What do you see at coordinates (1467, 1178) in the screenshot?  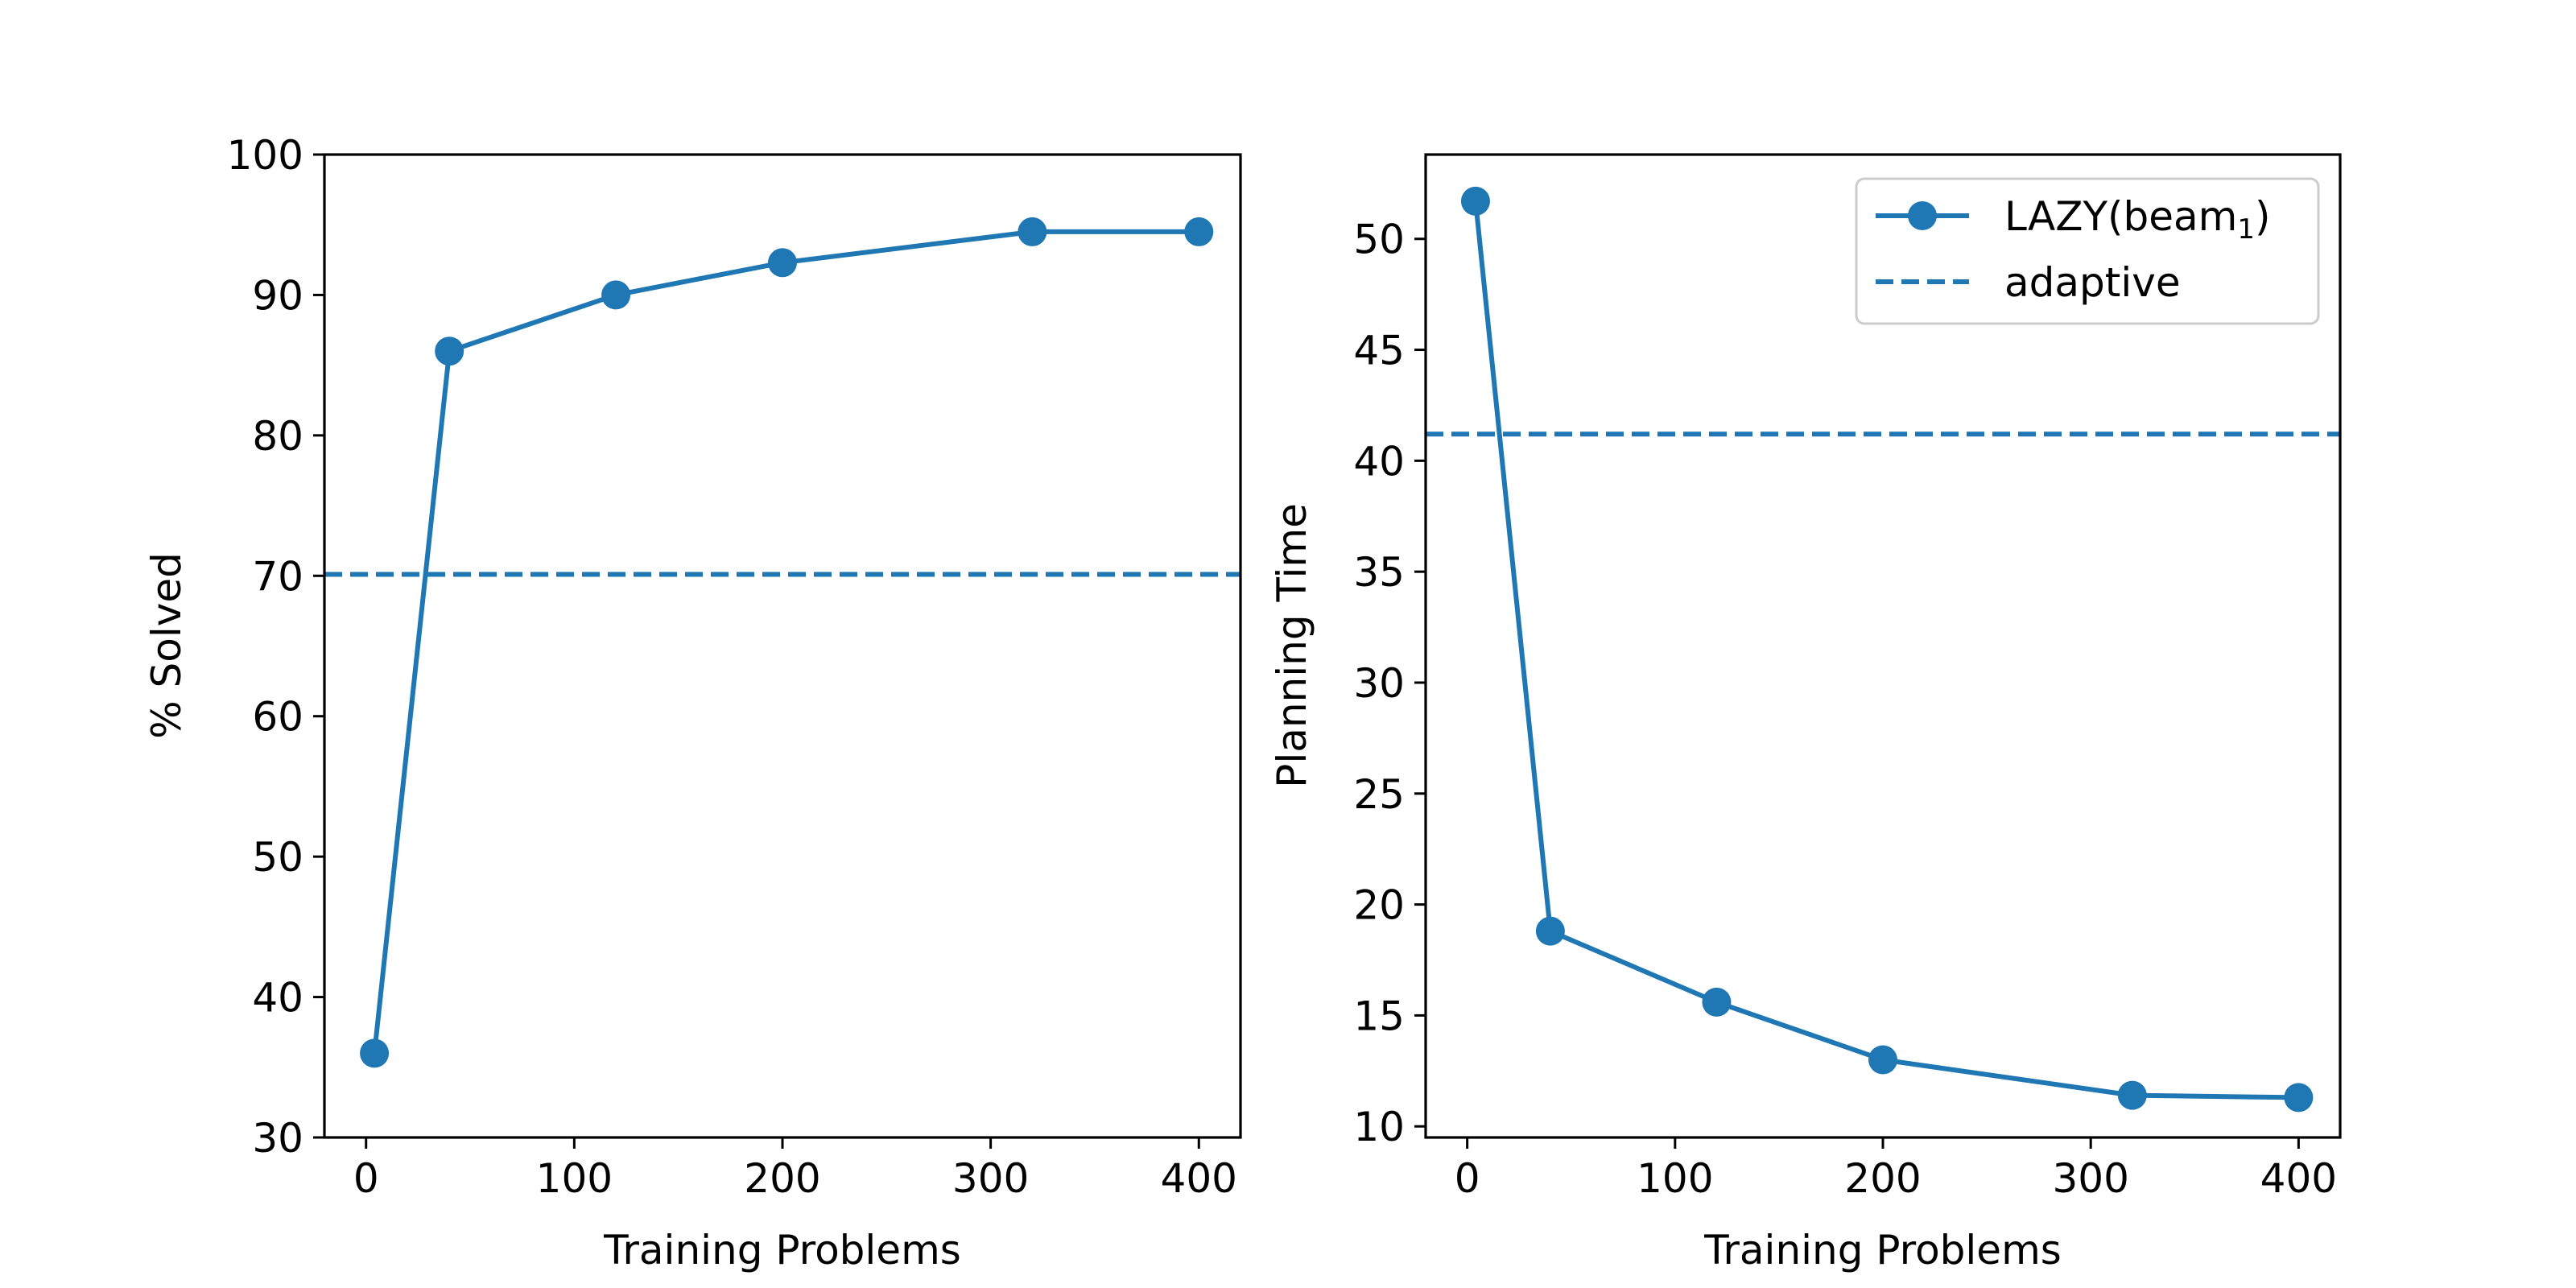 I see `x-tick-label-time-0: 0` at bounding box center [1467, 1178].